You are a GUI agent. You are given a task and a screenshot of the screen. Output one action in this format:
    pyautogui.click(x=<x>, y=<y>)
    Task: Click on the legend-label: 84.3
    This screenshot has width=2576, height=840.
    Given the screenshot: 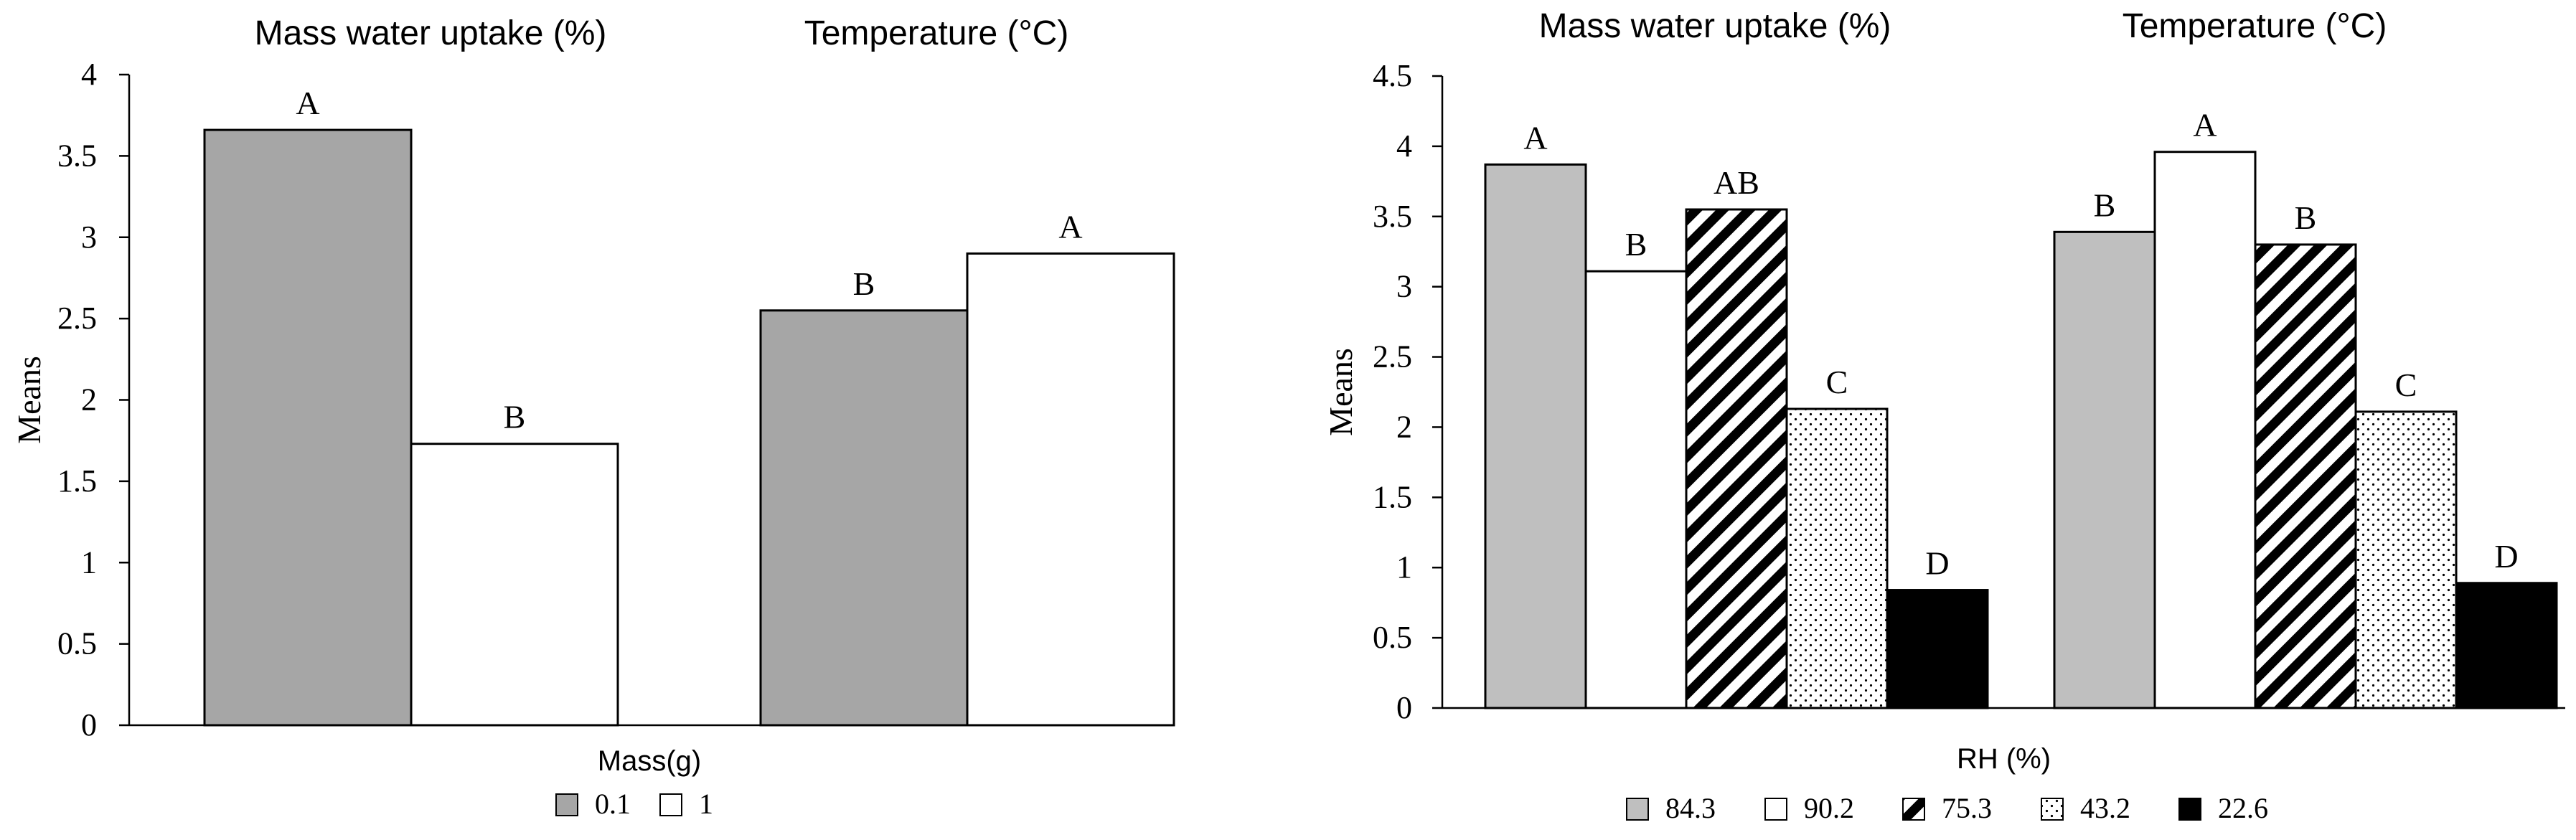 What is the action you would take?
    pyautogui.click(x=1690, y=808)
    